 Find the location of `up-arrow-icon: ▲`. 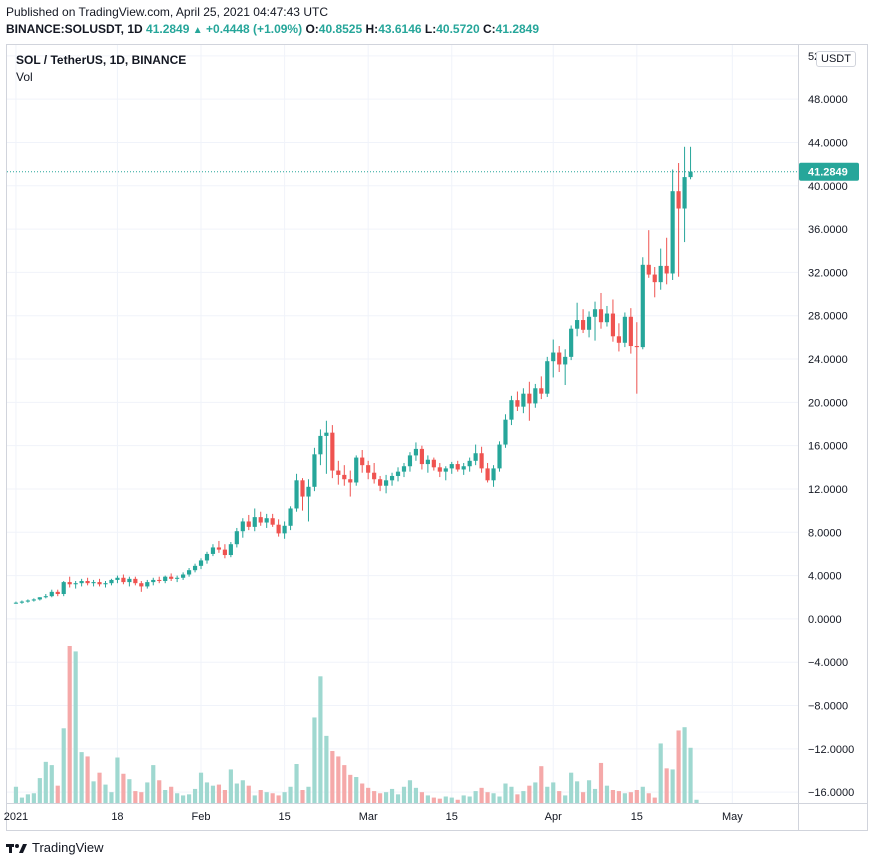

up-arrow-icon: ▲ is located at coordinates (197, 30).